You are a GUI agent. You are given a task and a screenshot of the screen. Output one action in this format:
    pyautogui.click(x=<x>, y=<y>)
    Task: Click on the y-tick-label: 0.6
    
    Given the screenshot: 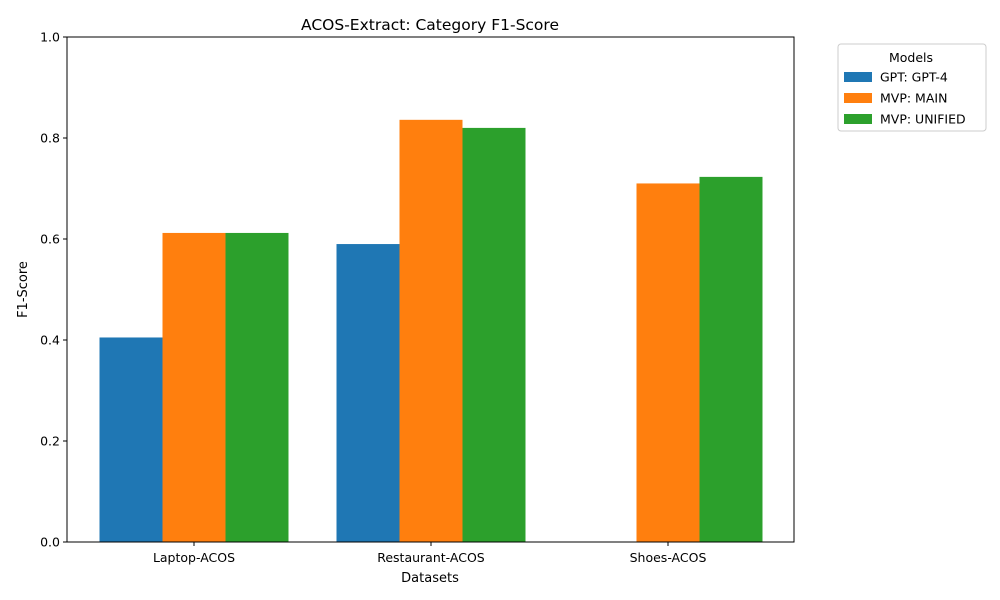 What is the action you would take?
    pyautogui.click(x=50, y=239)
    